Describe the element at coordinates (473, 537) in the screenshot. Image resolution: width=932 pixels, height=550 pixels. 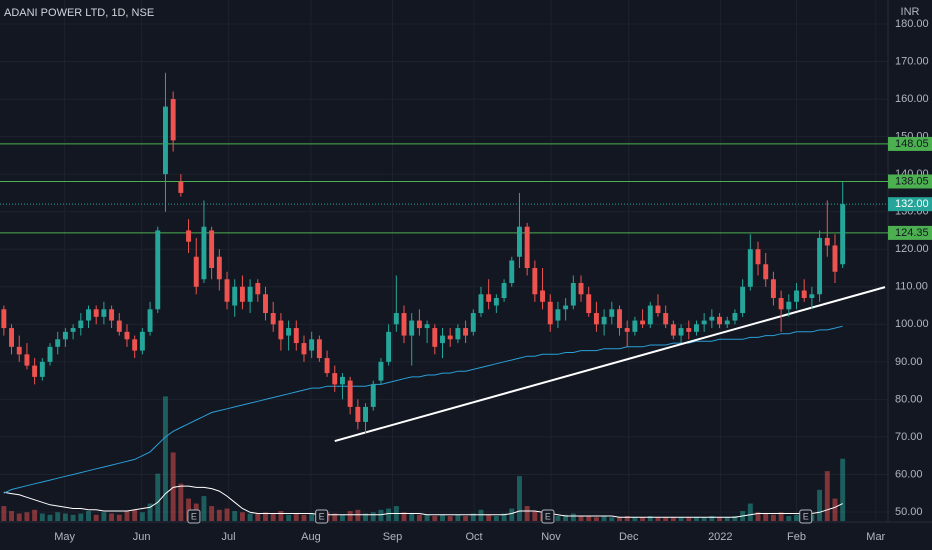
I see `x-tick-label: Oct` at that location.